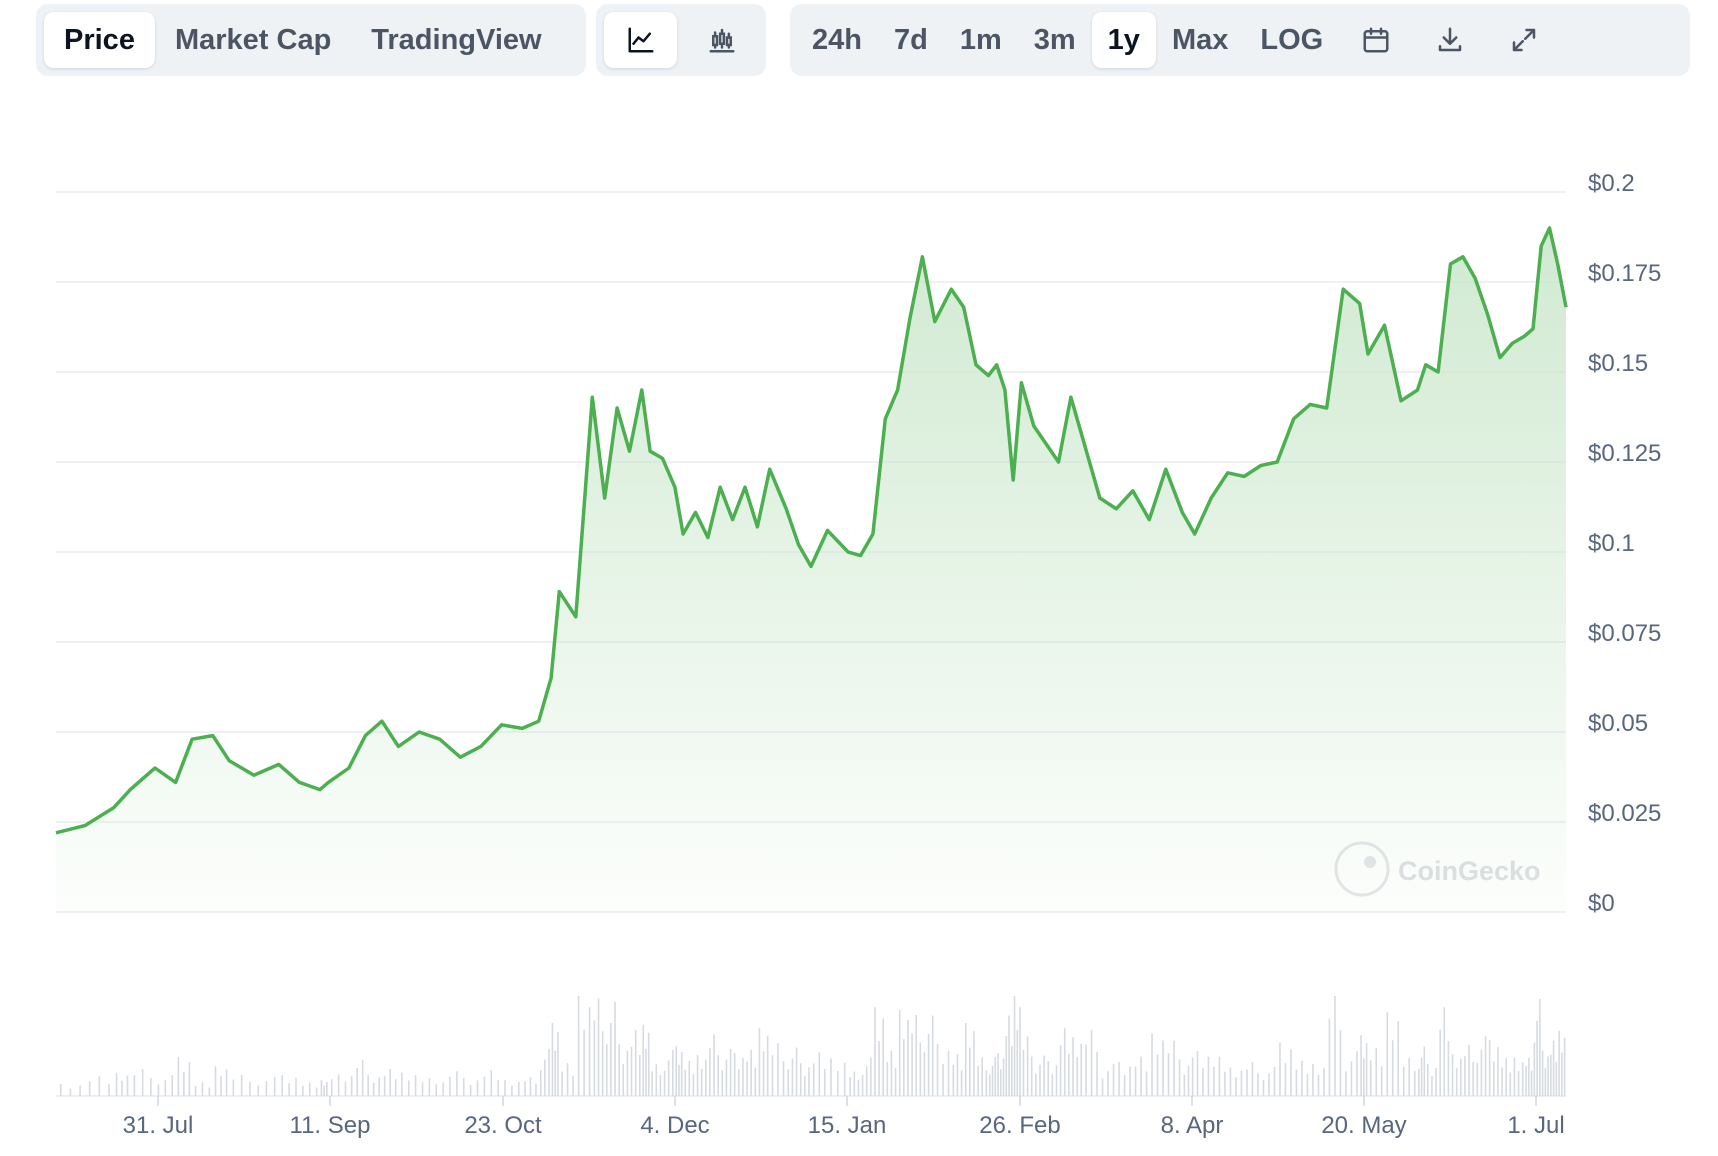 This screenshot has height=1156, width=1718. I want to click on y-tick-label: $0.05, so click(1618, 723).